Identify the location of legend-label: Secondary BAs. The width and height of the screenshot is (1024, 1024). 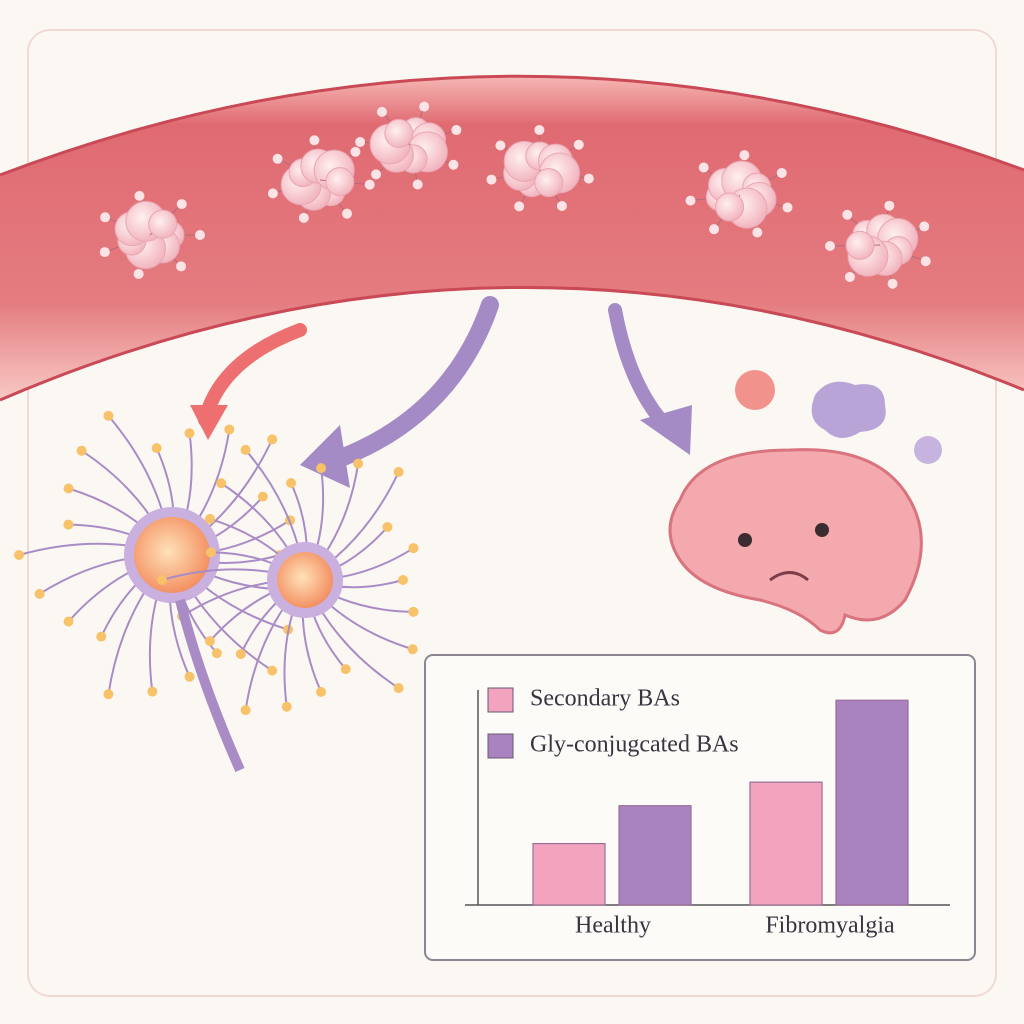
(605, 699).